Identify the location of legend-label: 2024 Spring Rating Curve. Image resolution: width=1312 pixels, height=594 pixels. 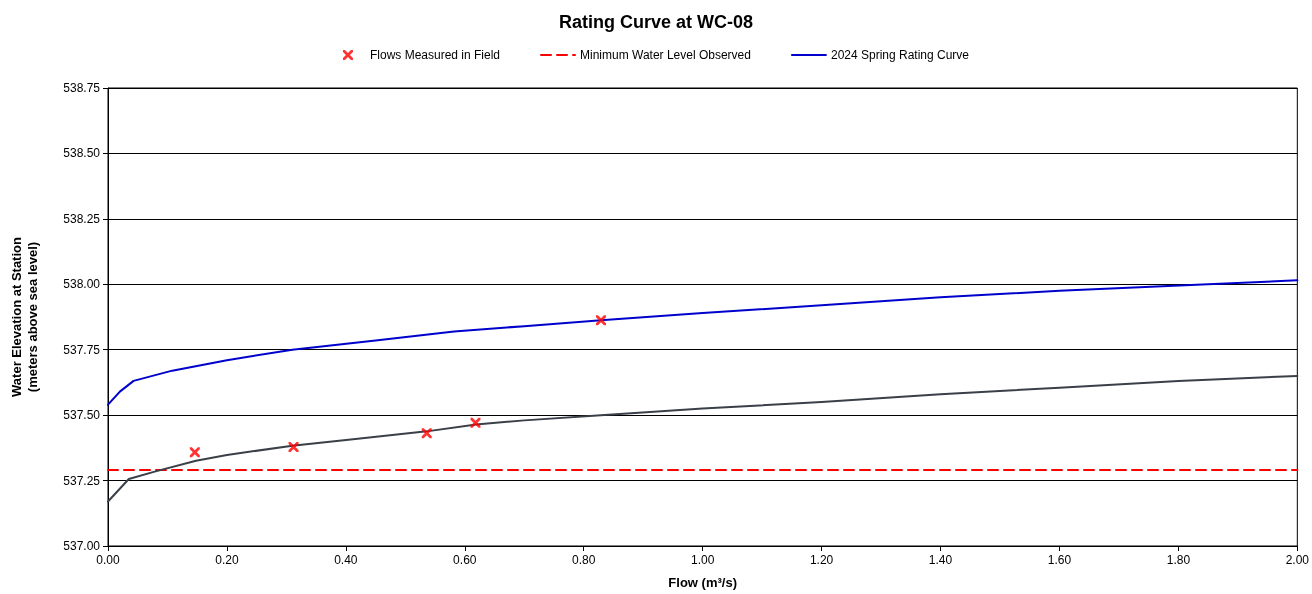
(900, 55).